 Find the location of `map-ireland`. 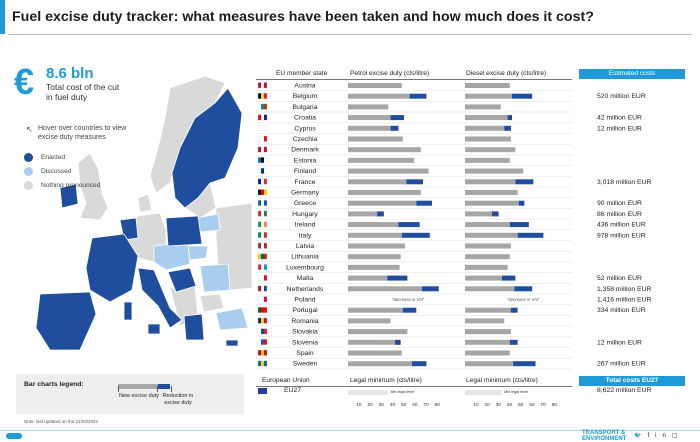

map-ireland is located at coordinates (69, 196).